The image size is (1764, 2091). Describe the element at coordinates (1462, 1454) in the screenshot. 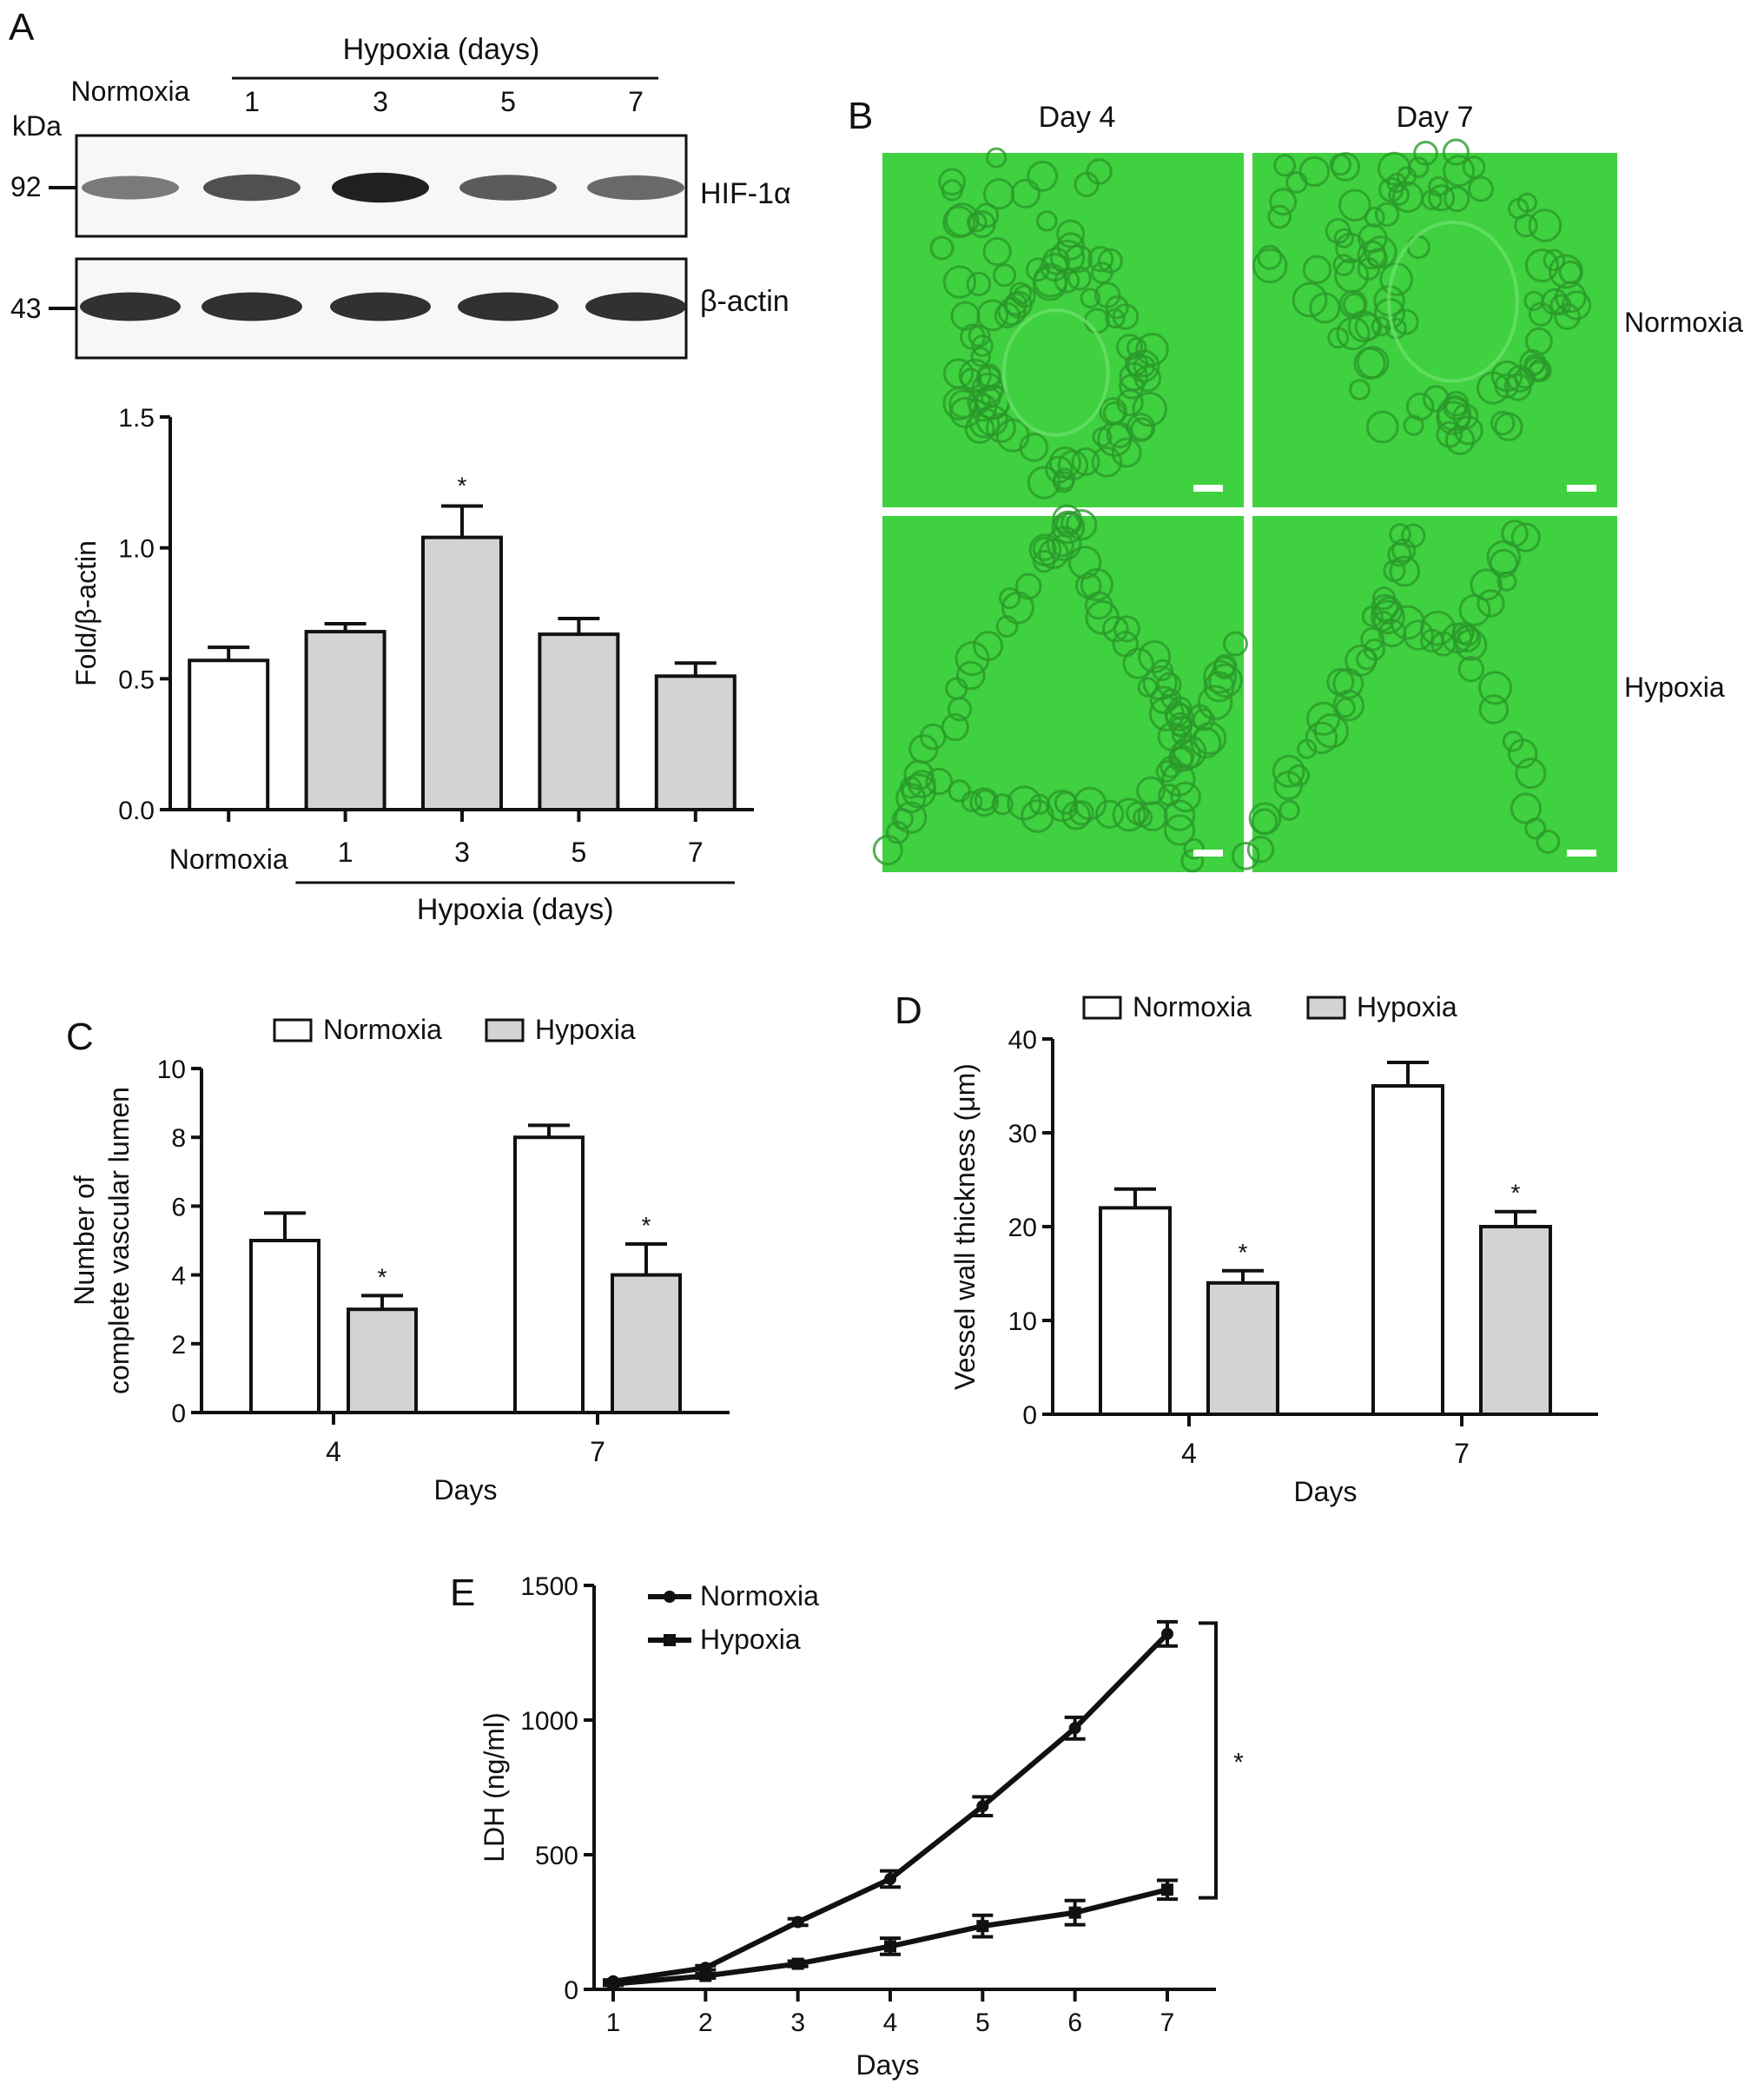

I see `chart-d-x-tick-label: 7` at that location.